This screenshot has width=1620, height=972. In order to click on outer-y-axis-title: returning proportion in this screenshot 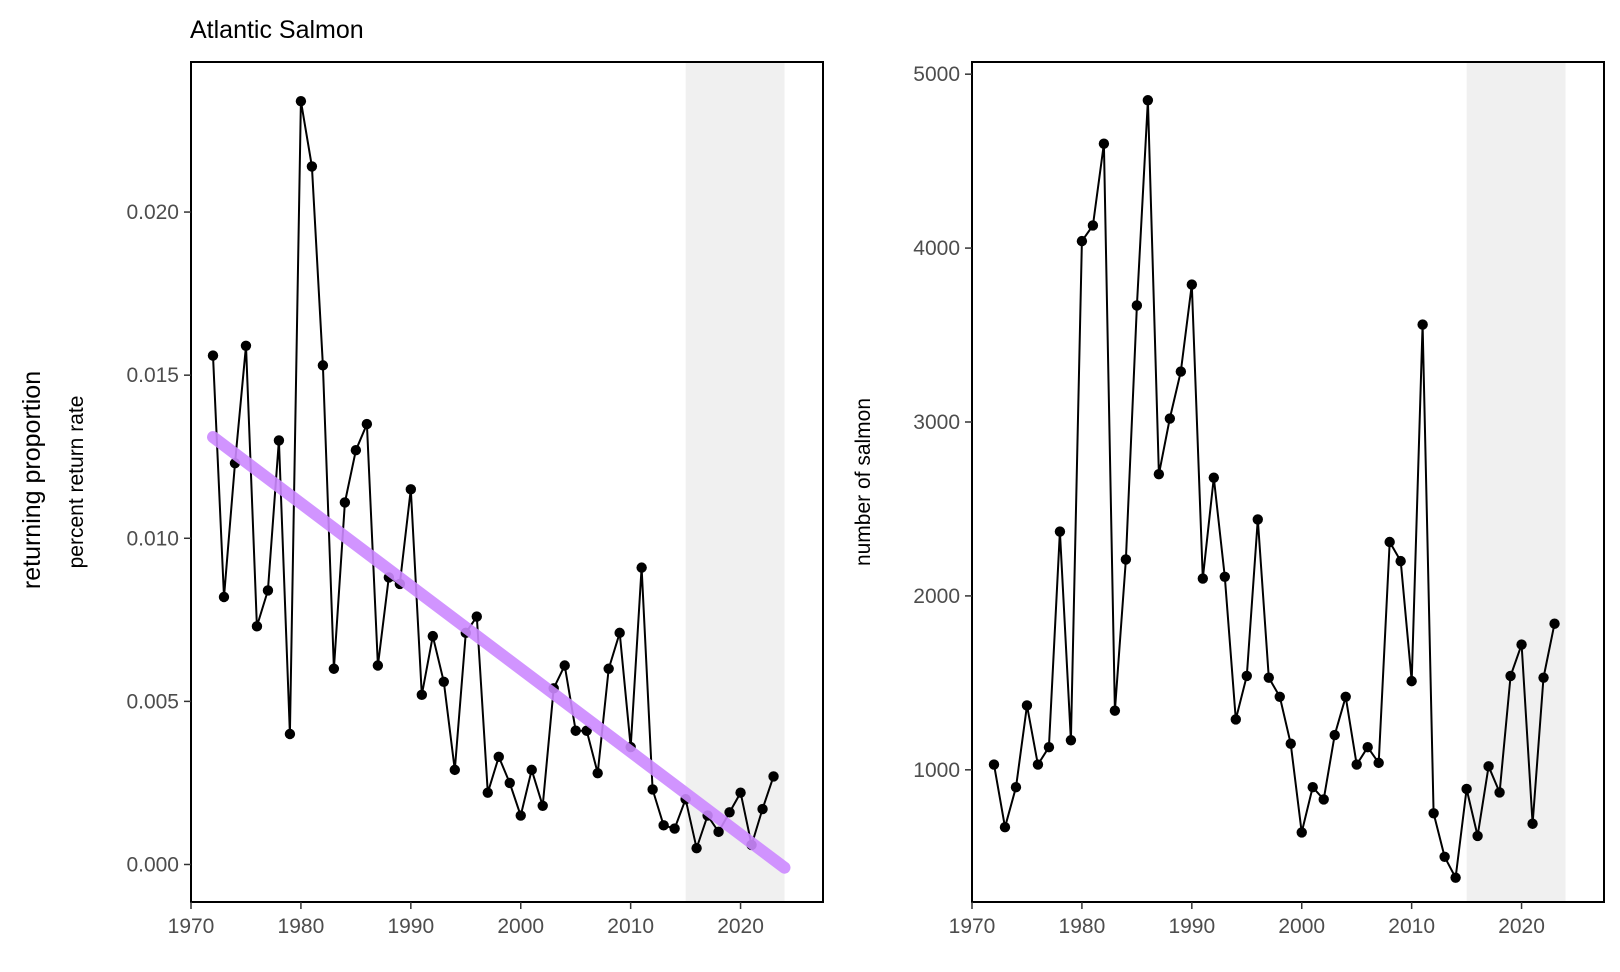, I will do `click(32, 480)`.